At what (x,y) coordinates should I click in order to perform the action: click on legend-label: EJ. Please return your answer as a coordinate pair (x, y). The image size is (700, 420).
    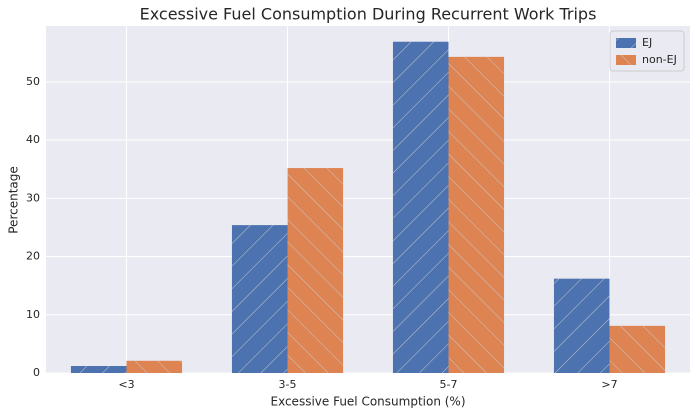
    Looking at the image, I should click on (647, 42).